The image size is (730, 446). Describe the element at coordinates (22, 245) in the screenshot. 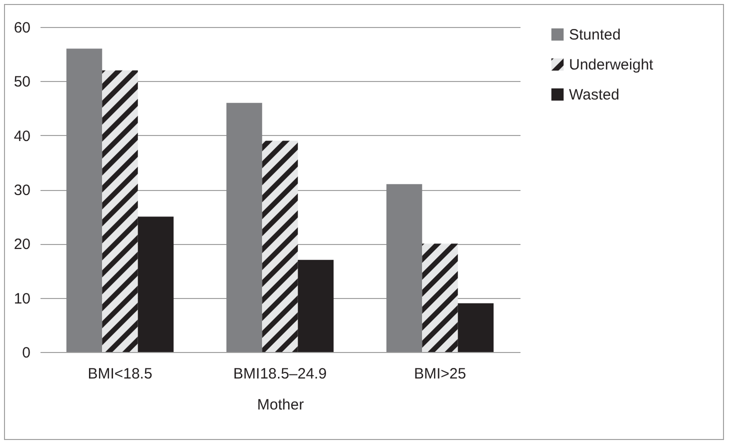

I see `y-tick-label: 20` at that location.